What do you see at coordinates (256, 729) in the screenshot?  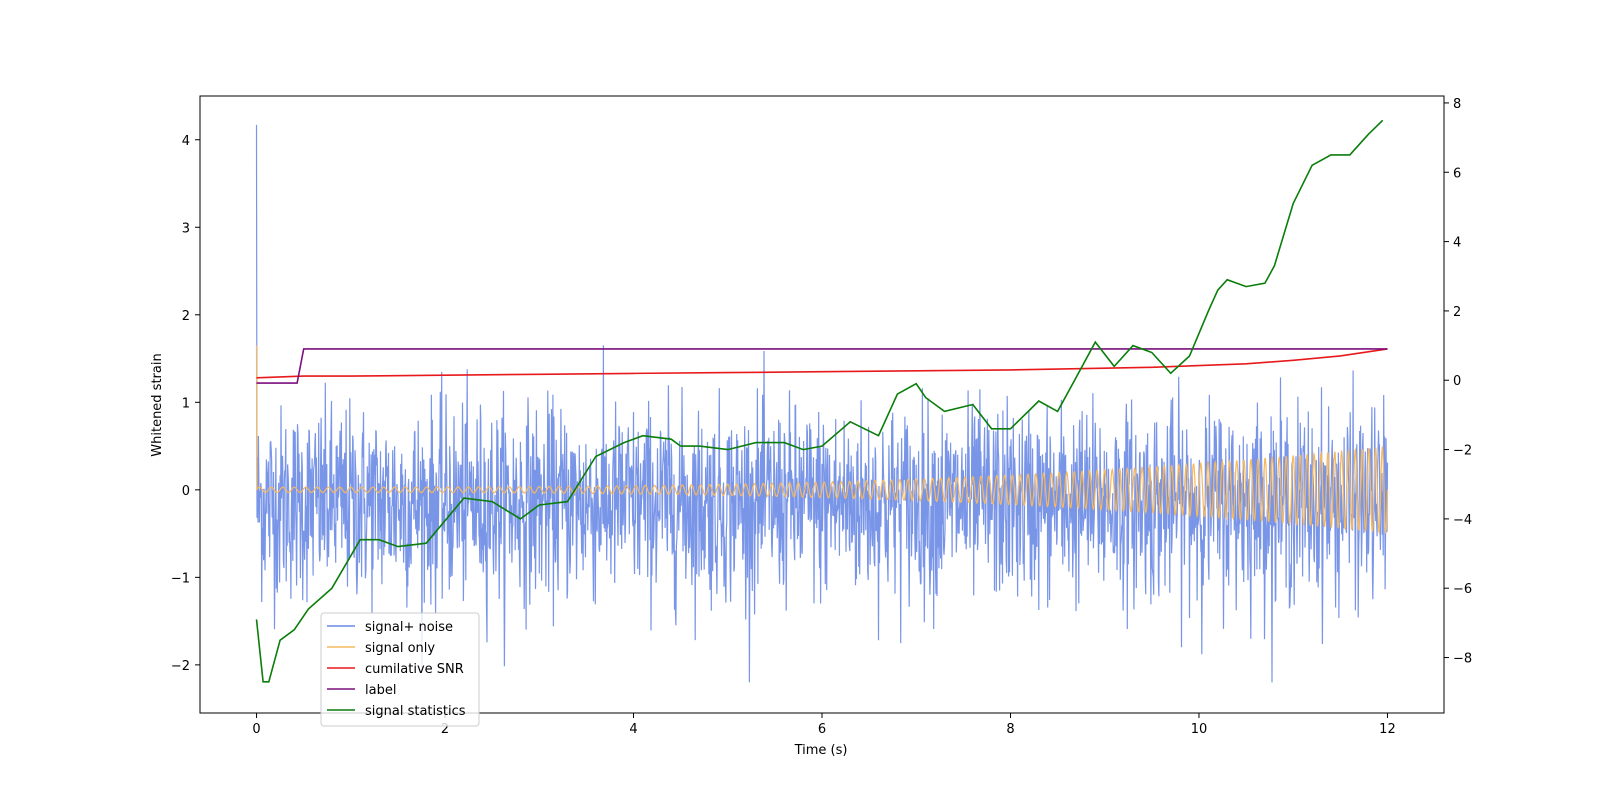 I see `x-tick-label: 0` at bounding box center [256, 729].